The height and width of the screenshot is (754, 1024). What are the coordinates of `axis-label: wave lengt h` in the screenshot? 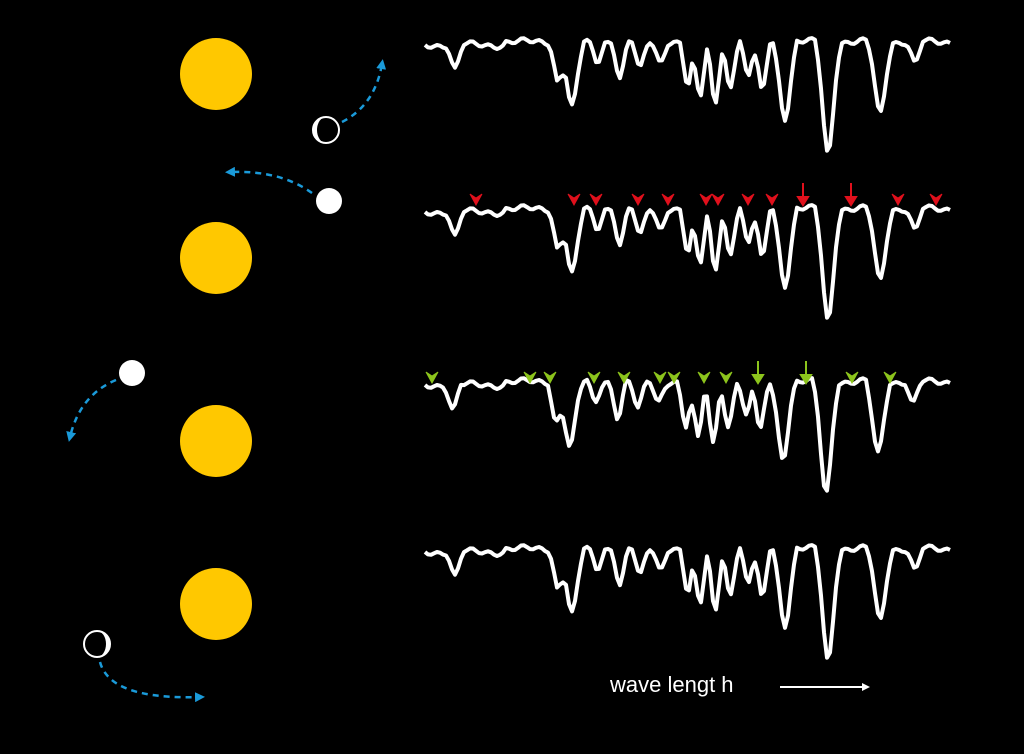 It's located at (671, 684).